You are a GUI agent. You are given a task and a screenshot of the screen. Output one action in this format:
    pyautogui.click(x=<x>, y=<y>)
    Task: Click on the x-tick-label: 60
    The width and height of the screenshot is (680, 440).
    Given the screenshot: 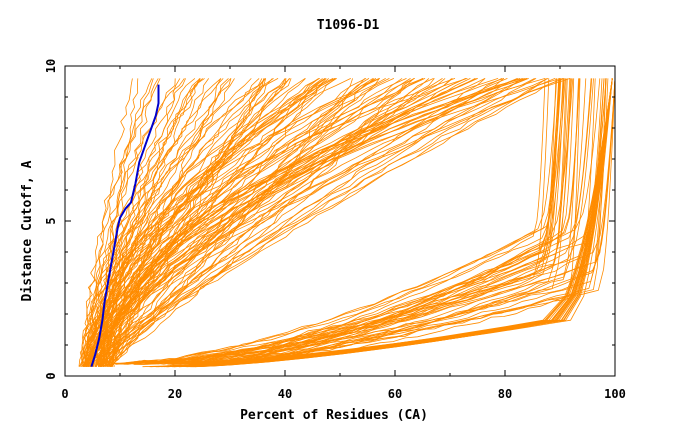 What is the action you would take?
    pyautogui.click(x=395, y=394)
    